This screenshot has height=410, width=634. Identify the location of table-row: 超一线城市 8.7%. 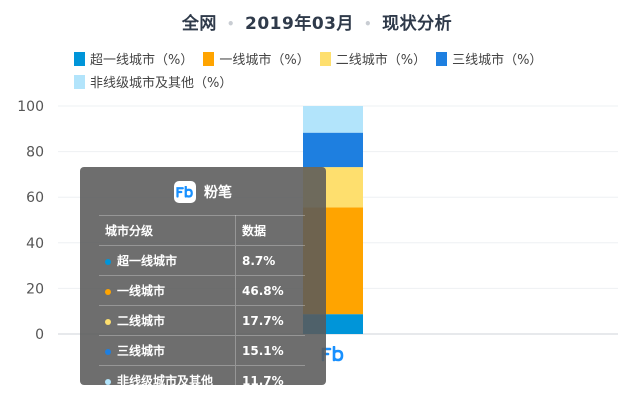
(202, 260).